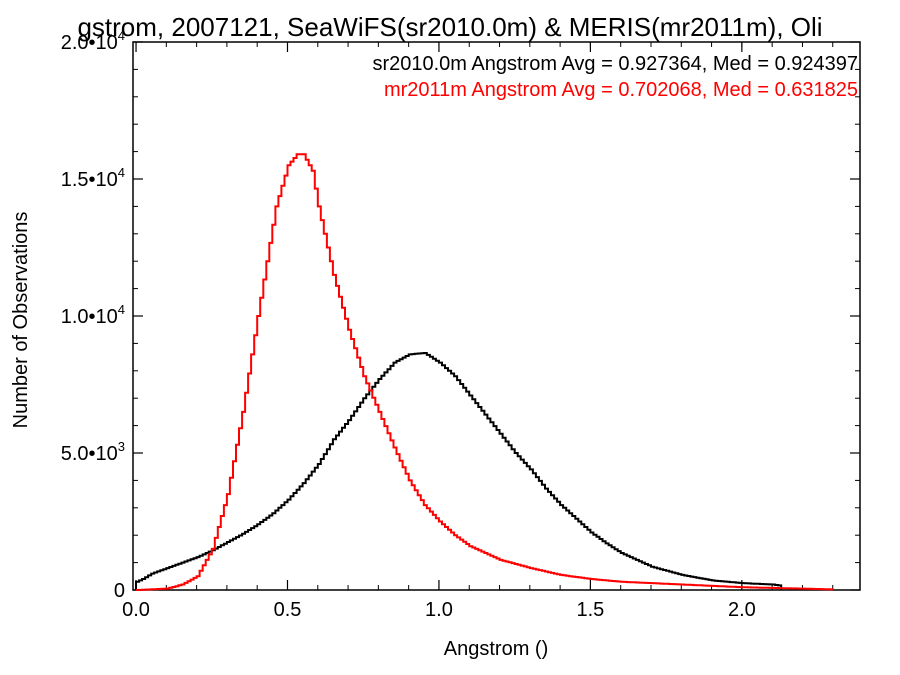  What do you see at coordinates (590, 610) in the screenshot?
I see `x-tick-label: 1.5` at bounding box center [590, 610].